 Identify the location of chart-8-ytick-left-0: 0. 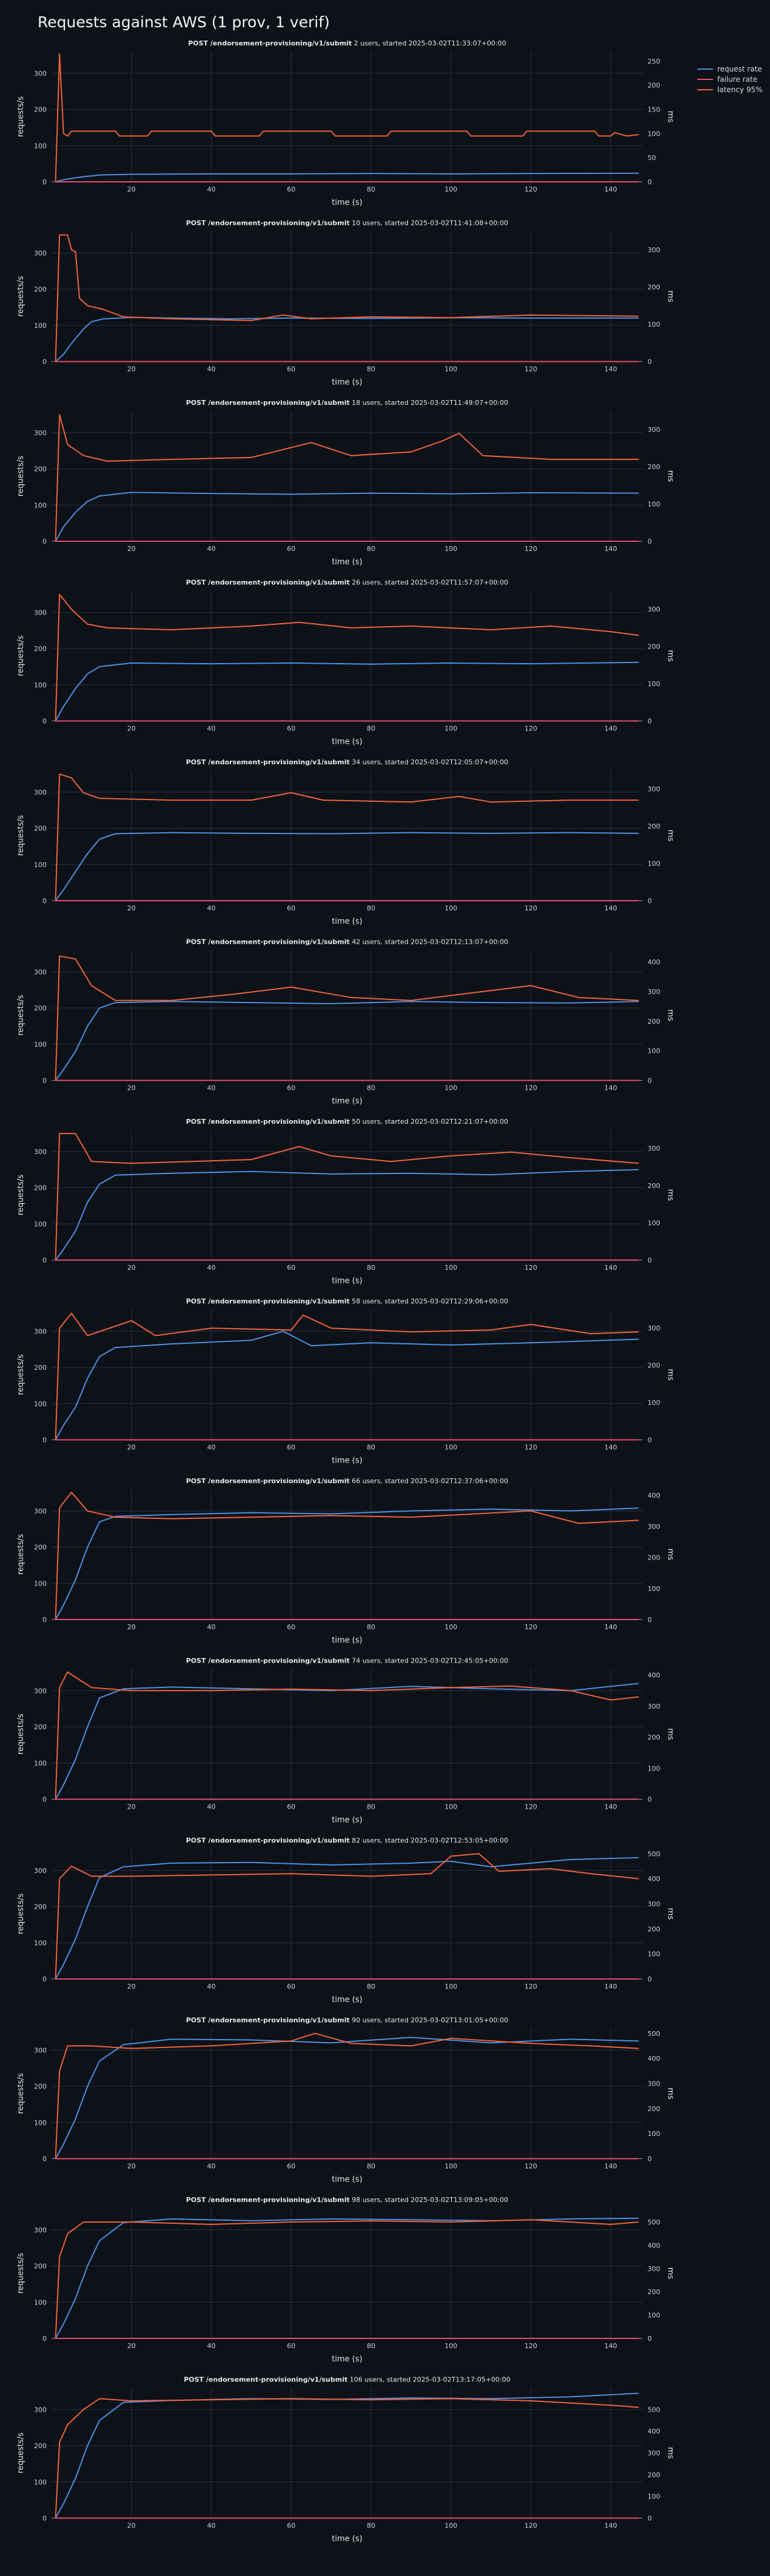
(44, 1440).